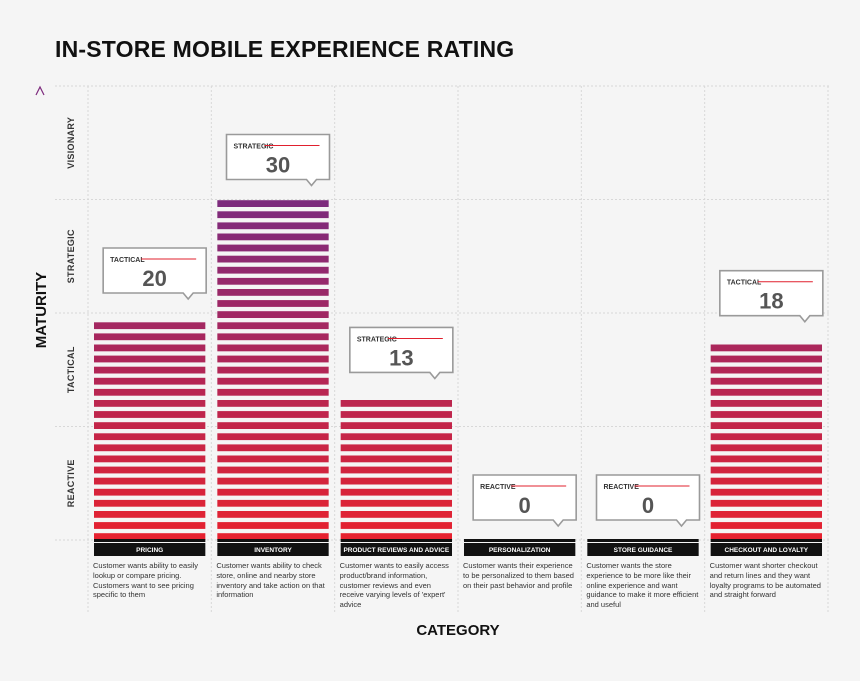  What do you see at coordinates (285, 49) in the screenshot?
I see `chart-title: IN-STORE MOBILE EXPERIENCE RATING` at bounding box center [285, 49].